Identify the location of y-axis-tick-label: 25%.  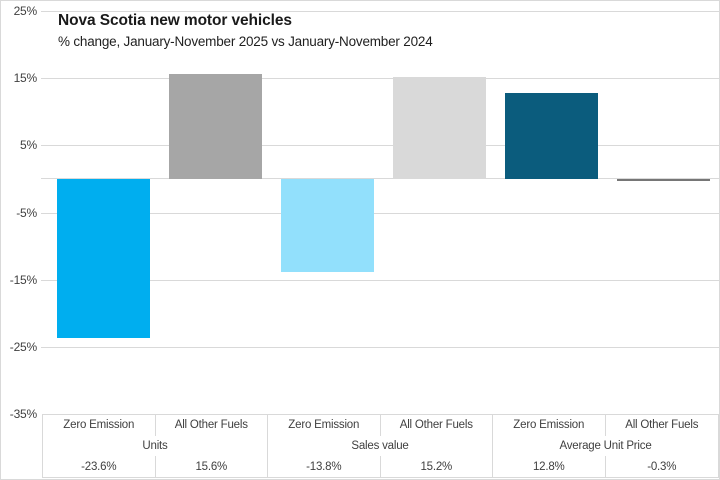
(25, 11).